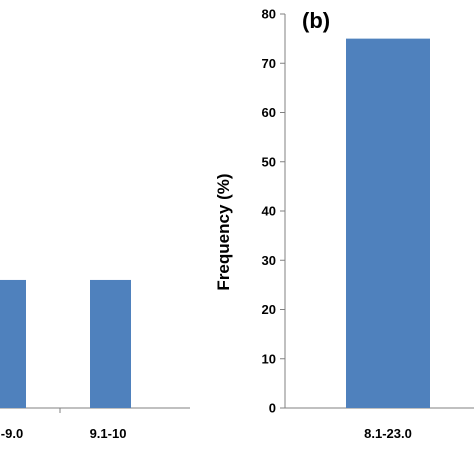  What do you see at coordinates (12, 433) in the screenshot?
I see `left-category-label-0: -9.0` at bounding box center [12, 433].